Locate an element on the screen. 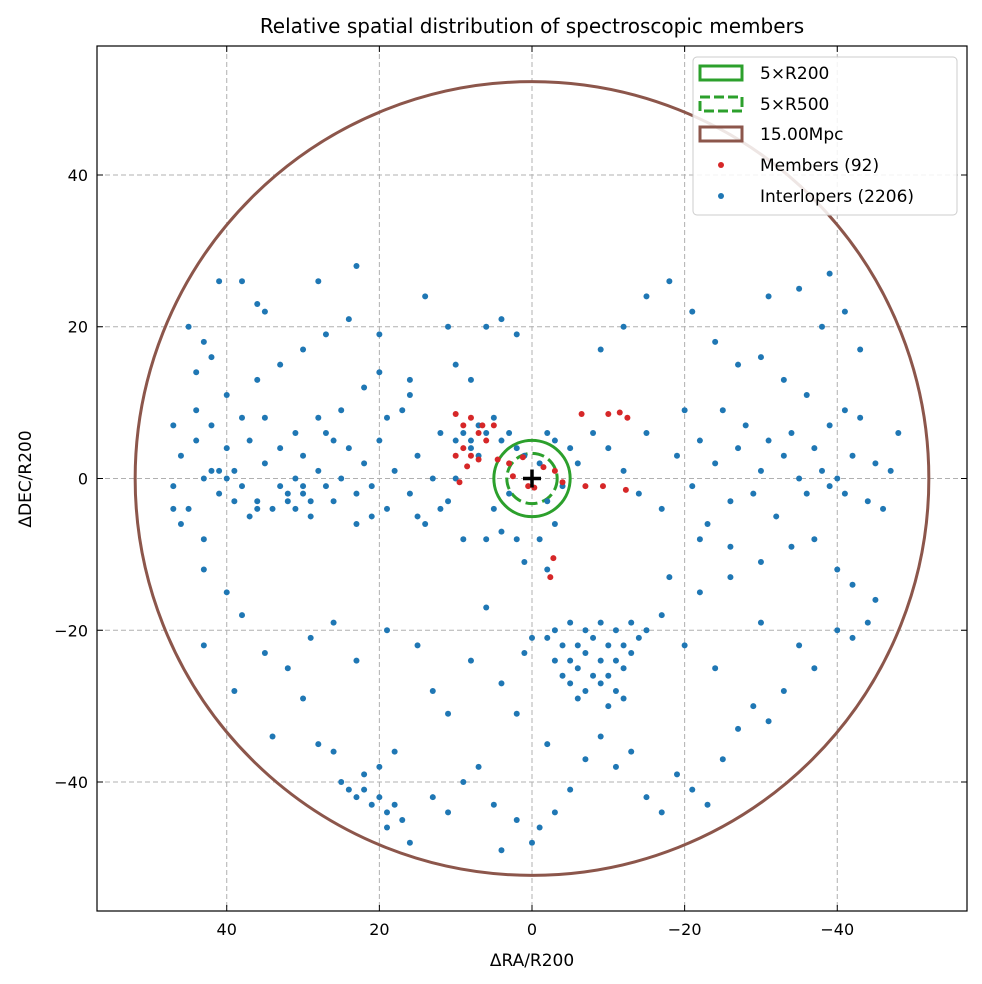  x-tick-label: 40 is located at coordinates (227, 929).